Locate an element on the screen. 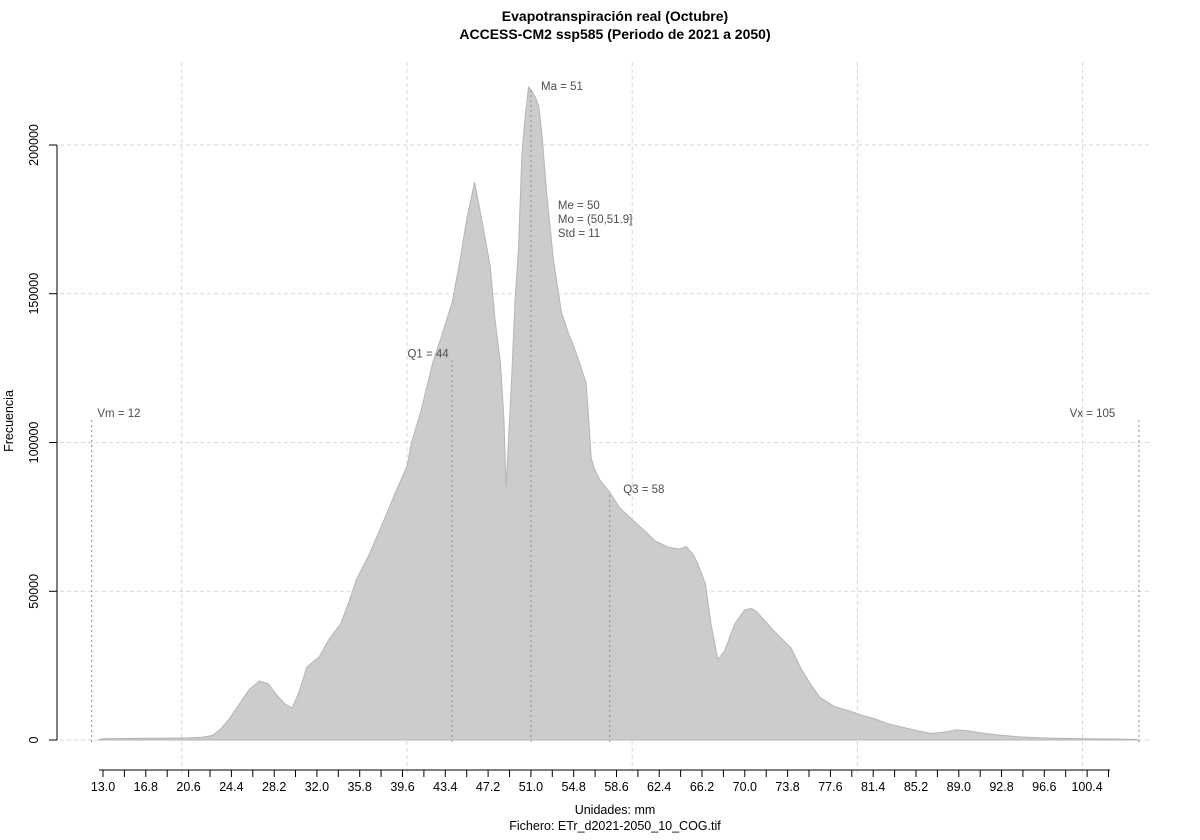 Image resolution: width=1200 pixels, height=840 pixels. x-tick-label: 92.8 is located at coordinates (1001, 787).